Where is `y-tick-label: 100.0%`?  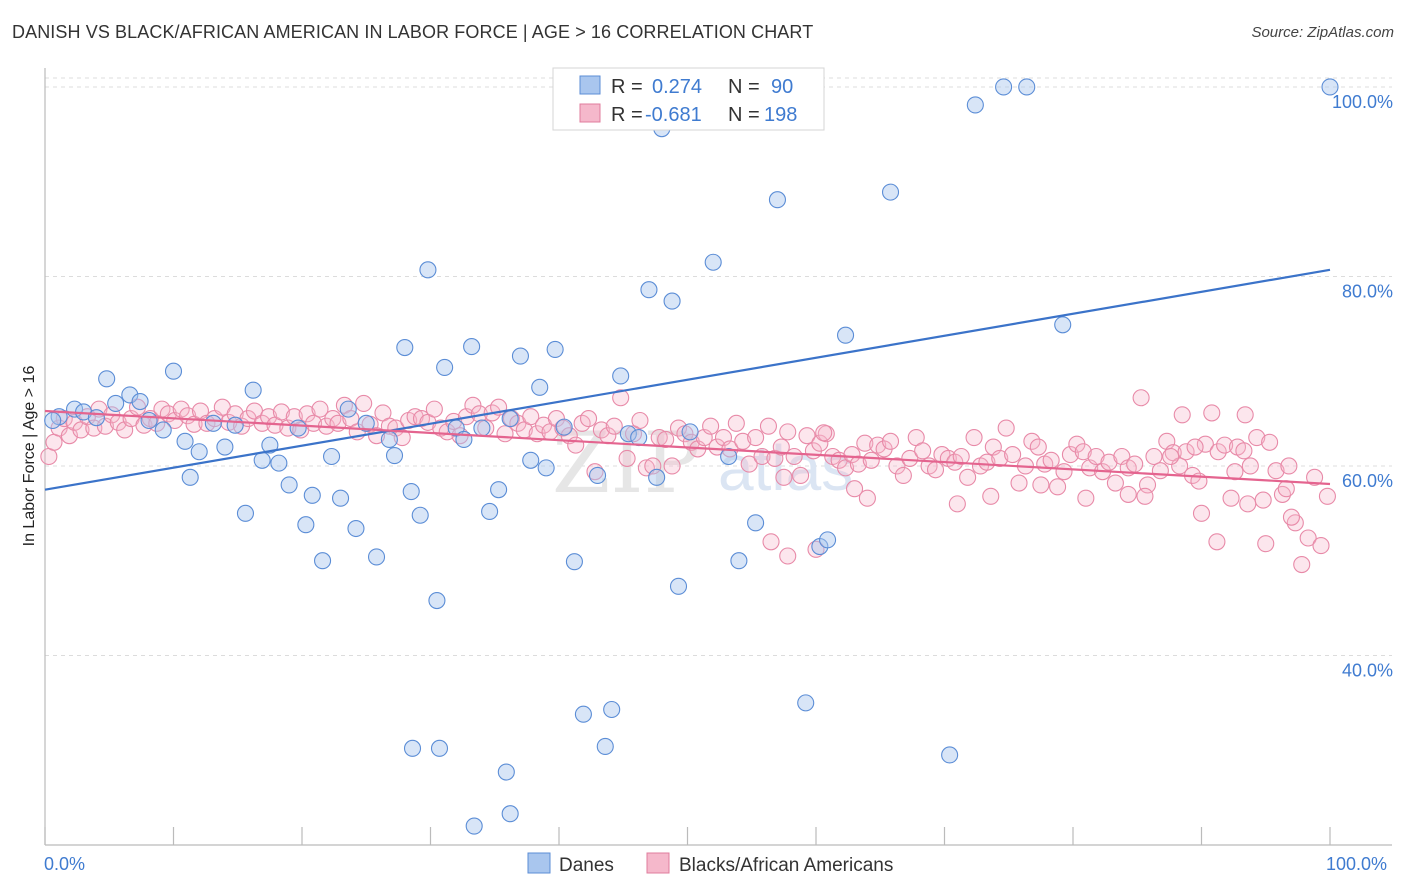 y-tick-label: 100.0% is located at coordinates (1362, 102).